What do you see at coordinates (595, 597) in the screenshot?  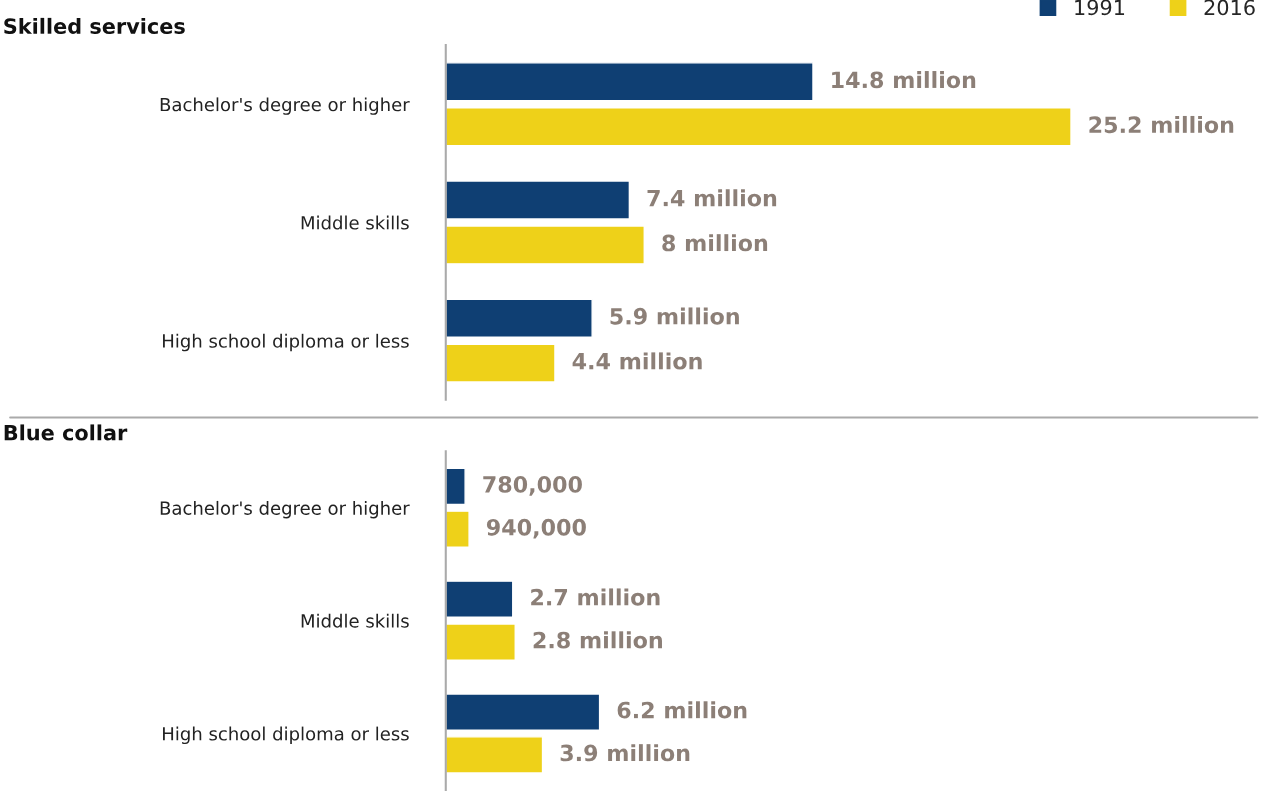 I see `data-label: 2.7 million` at bounding box center [595, 597].